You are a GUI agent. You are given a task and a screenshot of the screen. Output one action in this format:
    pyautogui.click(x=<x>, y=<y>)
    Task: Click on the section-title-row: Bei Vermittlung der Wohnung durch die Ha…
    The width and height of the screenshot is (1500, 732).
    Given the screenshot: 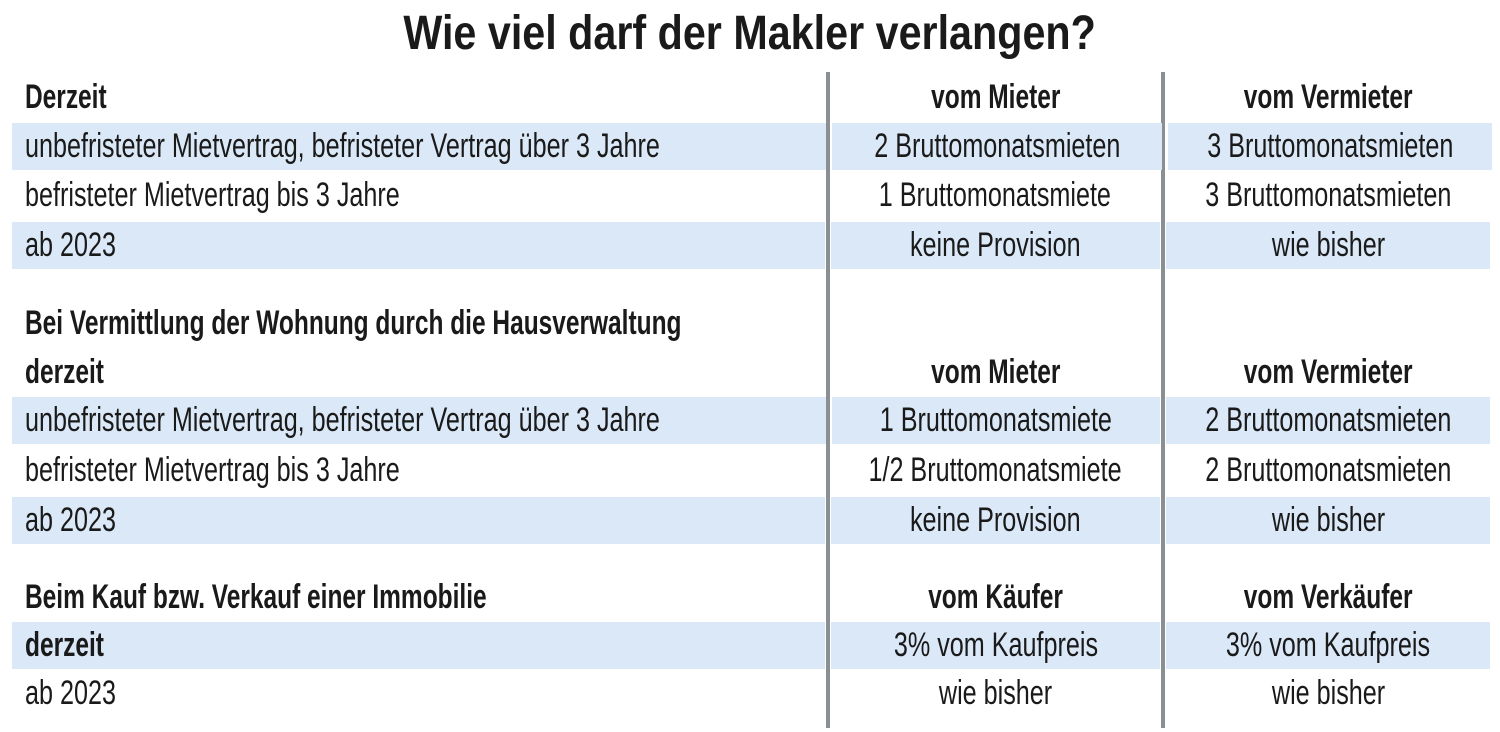 What is the action you would take?
    pyautogui.click(x=751, y=323)
    